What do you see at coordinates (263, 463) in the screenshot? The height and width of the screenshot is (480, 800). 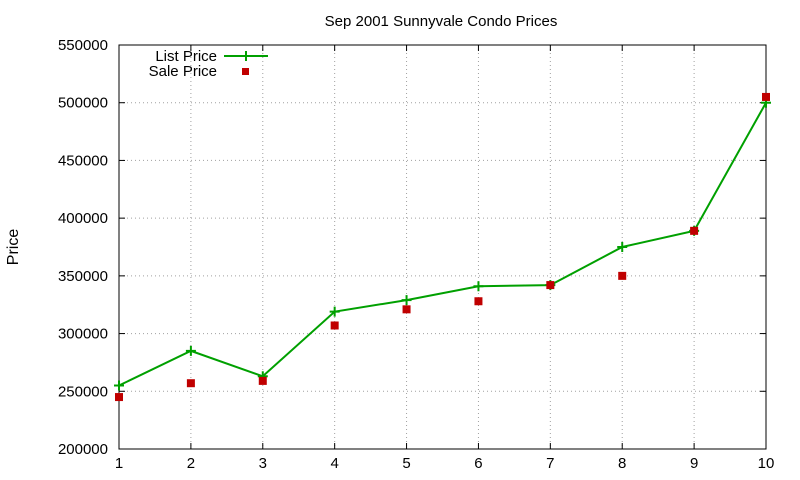 I see `x-tick-label: 3` at bounding box center [263, 463].